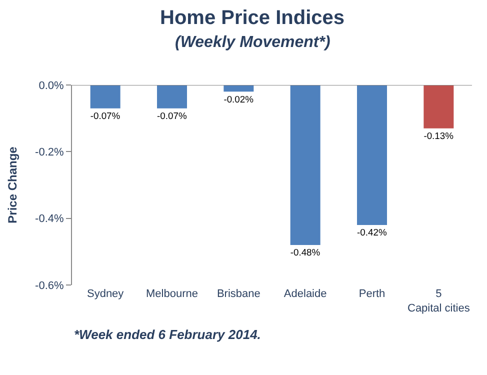 The height and width of the screenshot is (375, 487). I want to click on y-tick-label: -0.4%, so click(49, 219).